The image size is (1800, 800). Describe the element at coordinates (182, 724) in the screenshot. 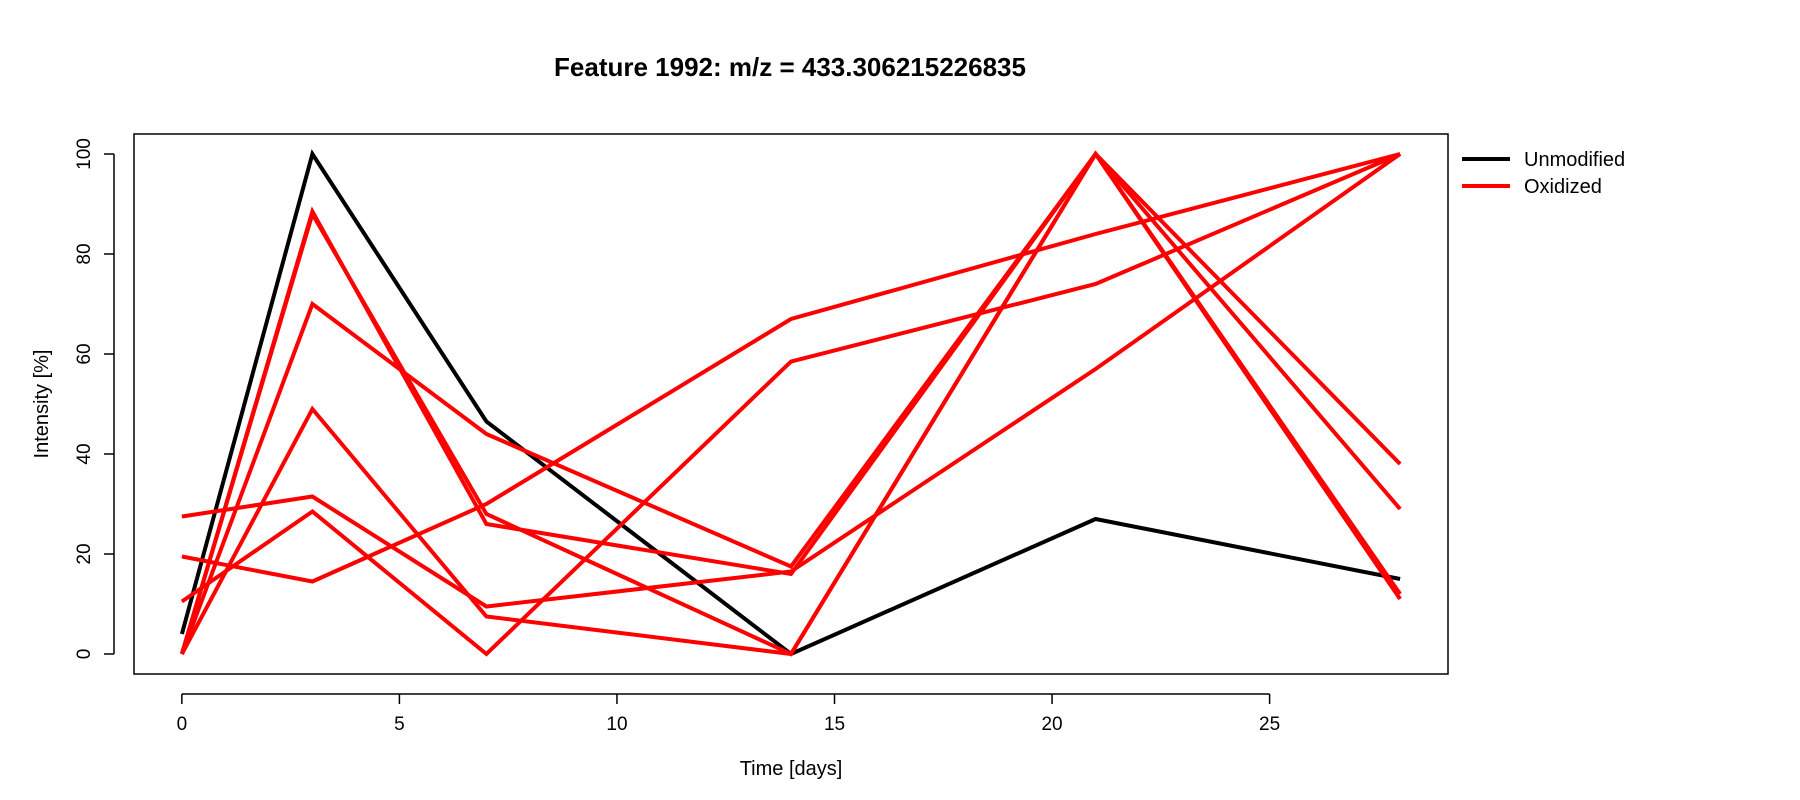

I see `x-tick-label: 0` at that location.